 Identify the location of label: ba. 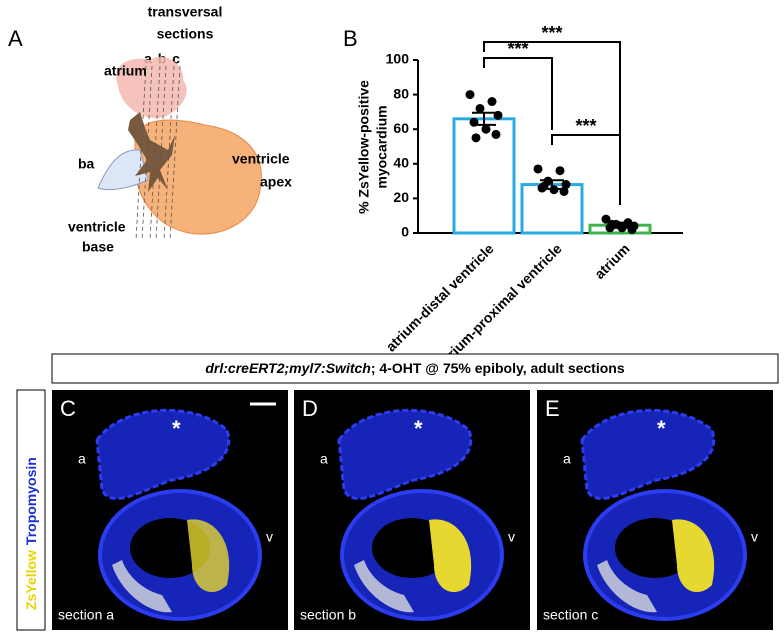
(86, 164).